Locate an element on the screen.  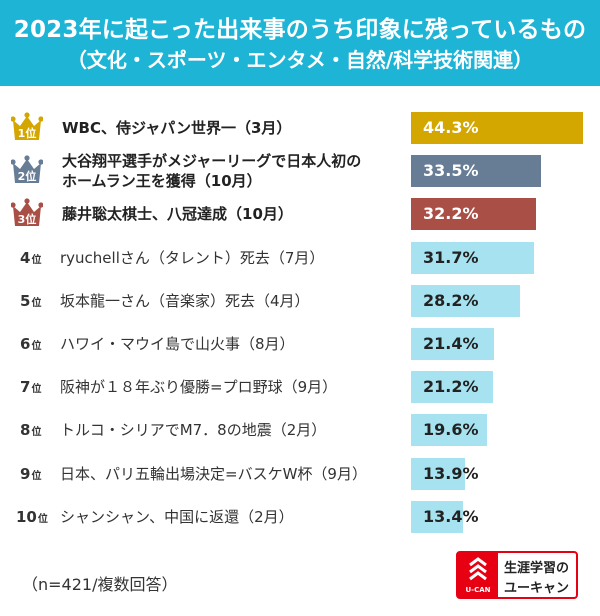
rank-label: 6位 is located at coordinates (30, 344).